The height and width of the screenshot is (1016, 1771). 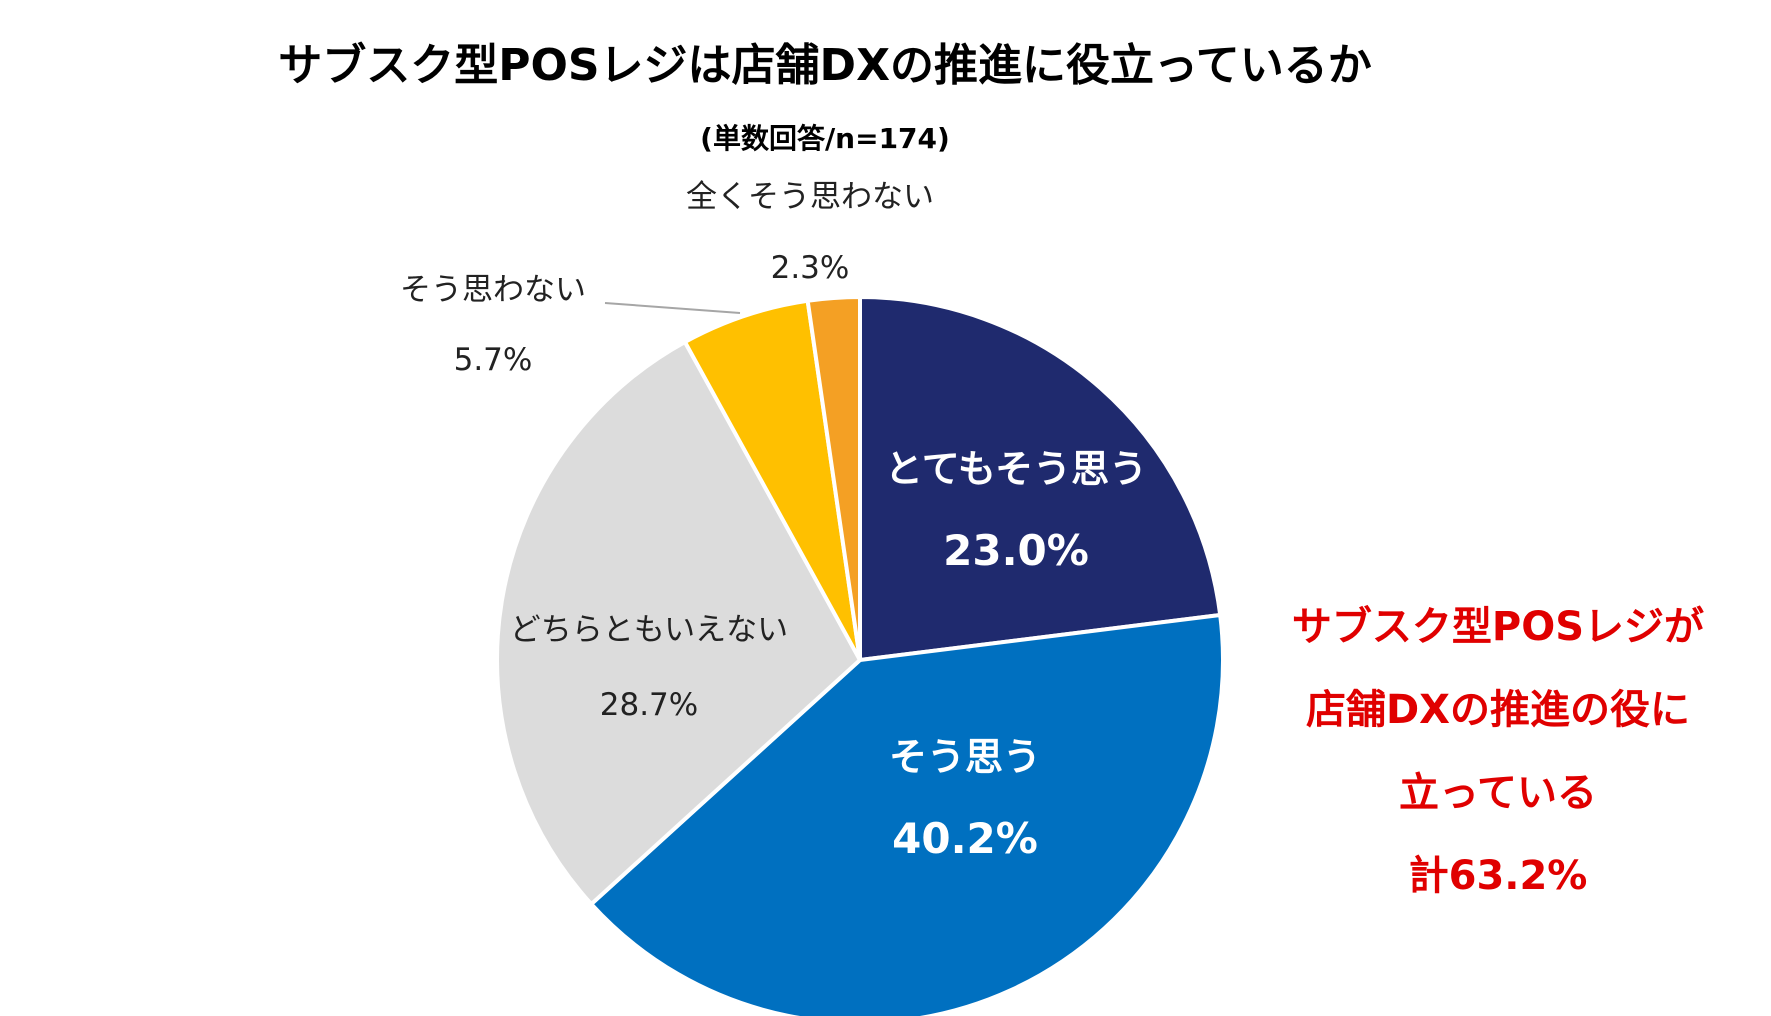 I want to click on slice-value-label: 40.2%, so click(x=965, y=838).